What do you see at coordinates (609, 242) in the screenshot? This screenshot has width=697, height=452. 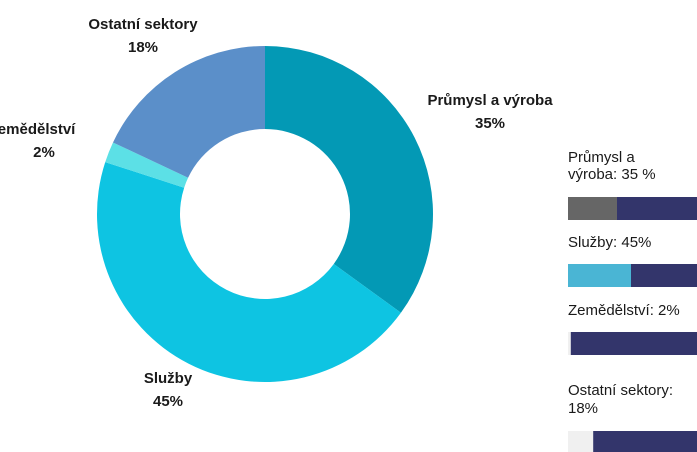 I see `bar-label: Služby: 45%` at bounding box center [609, 242].